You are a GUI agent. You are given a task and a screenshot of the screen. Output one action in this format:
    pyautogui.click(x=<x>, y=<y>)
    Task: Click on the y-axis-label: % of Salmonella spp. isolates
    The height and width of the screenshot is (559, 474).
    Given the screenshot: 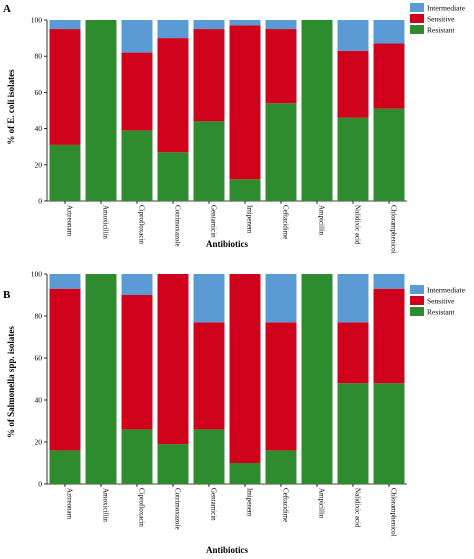 What is the action you would take?
    pyautogui.click(x=11, y=382)
    